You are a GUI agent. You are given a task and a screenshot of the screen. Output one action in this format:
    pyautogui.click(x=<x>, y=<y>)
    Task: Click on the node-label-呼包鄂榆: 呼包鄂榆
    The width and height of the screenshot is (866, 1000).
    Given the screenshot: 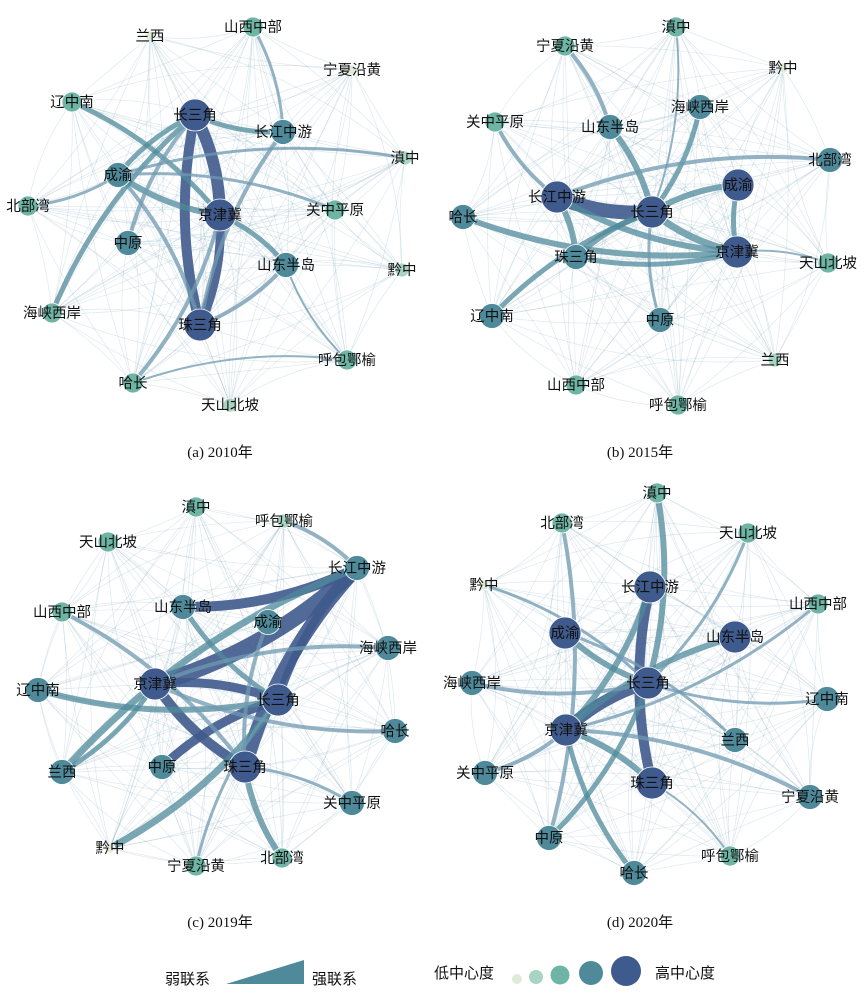 What is the action you would take?
    pyautogui.click(x=730, y=856)
    